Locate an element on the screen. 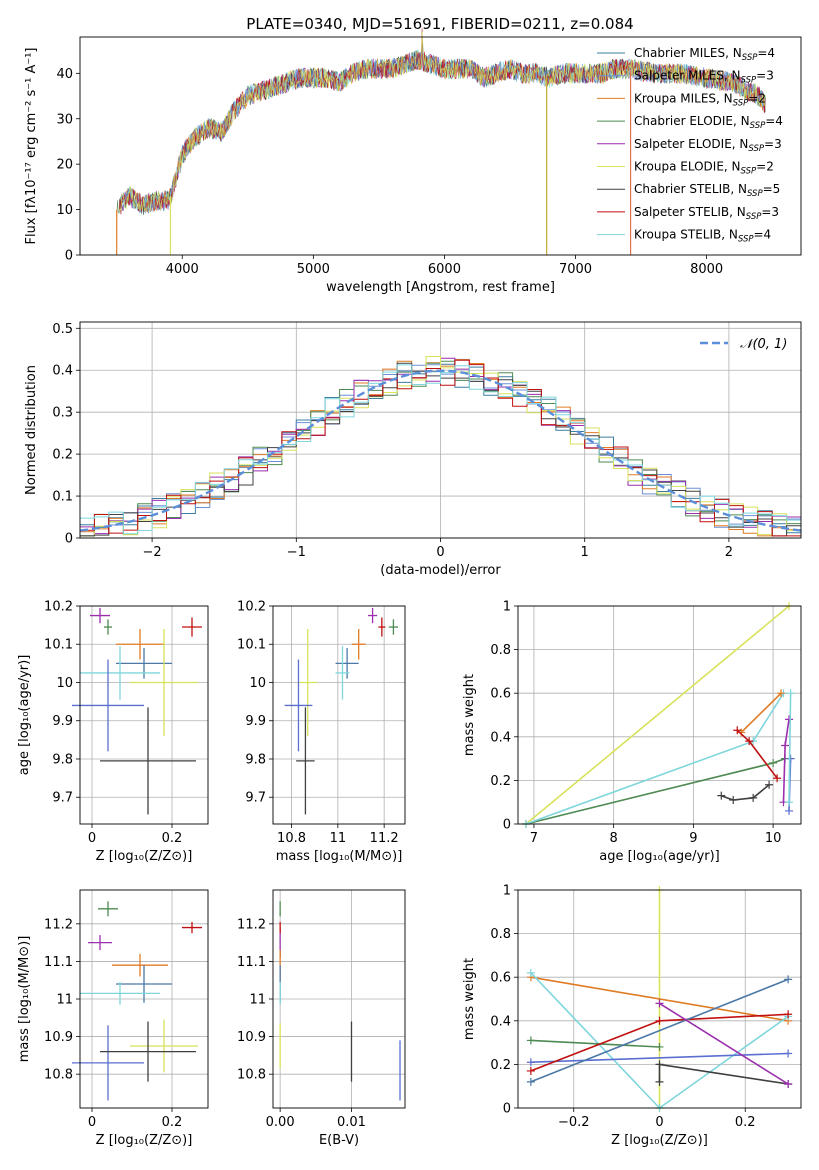  histogram-series is located at coordinates (440, 446).